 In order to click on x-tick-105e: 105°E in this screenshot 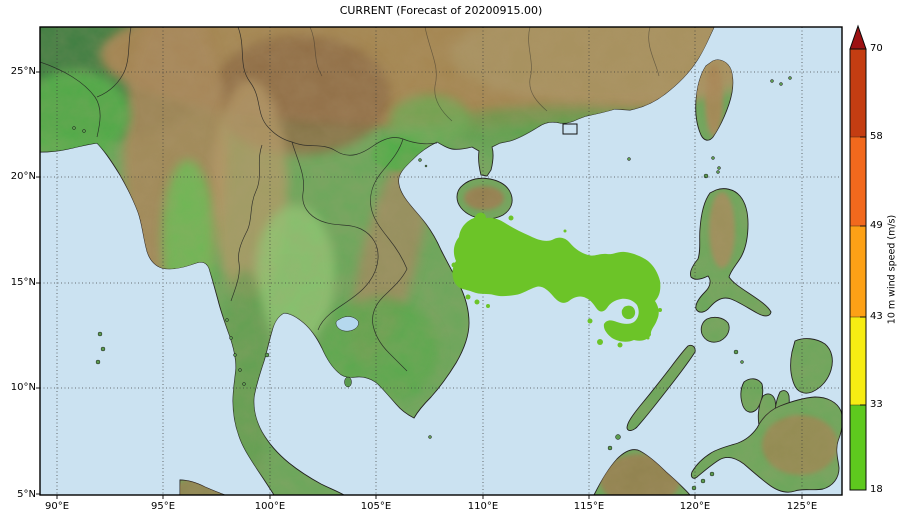, I will do `click(376, 506)`.